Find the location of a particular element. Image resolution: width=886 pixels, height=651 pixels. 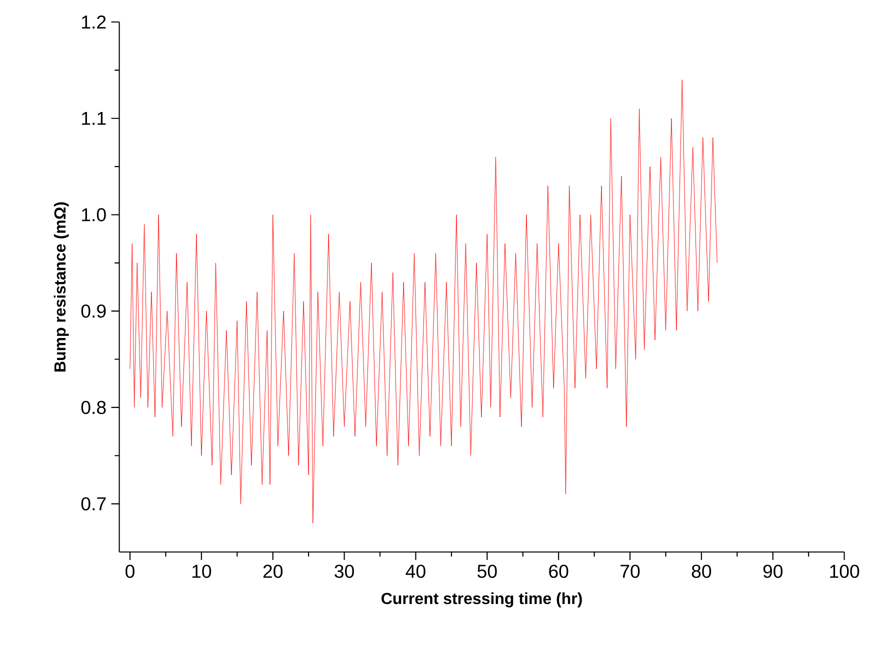

y-axis-title: Bump resistance (mΩ) is located at coordinates (61, 287).